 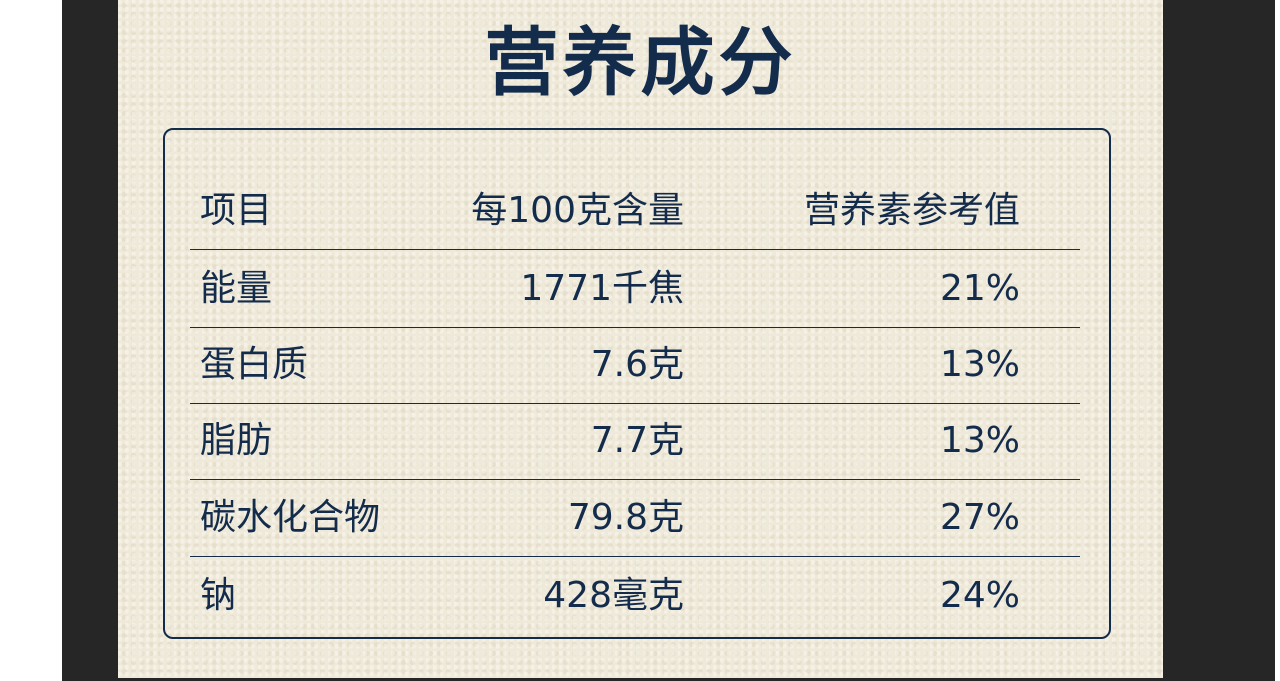 I want to click on left-dark-border, so click(x=90, y=340).